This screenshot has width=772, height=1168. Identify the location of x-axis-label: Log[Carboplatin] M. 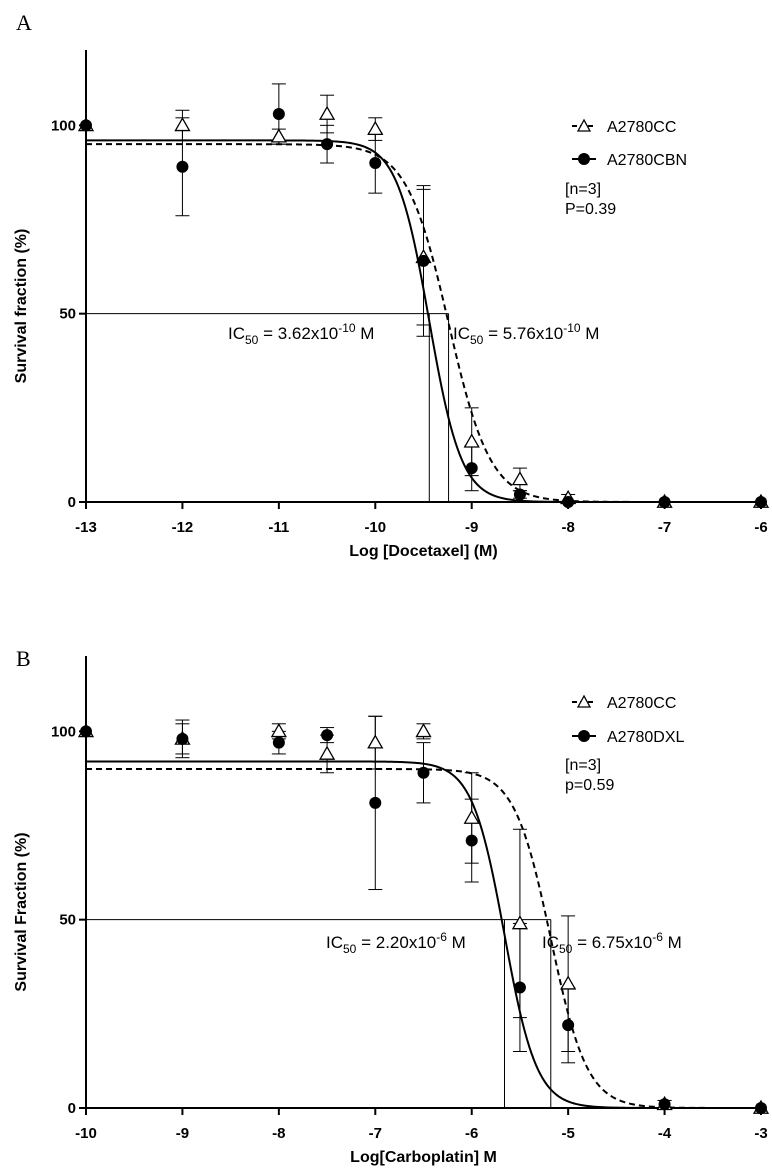
(423, 1157).